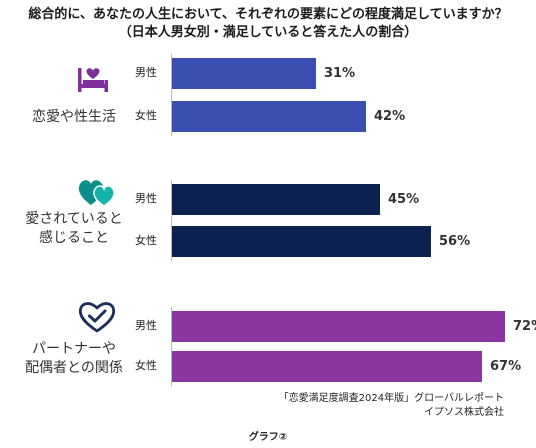  What do you see at coordinates (146, 365) in the screenshot?
I see `series-label-partner-female: 女性` at bounding box center [146, 365].